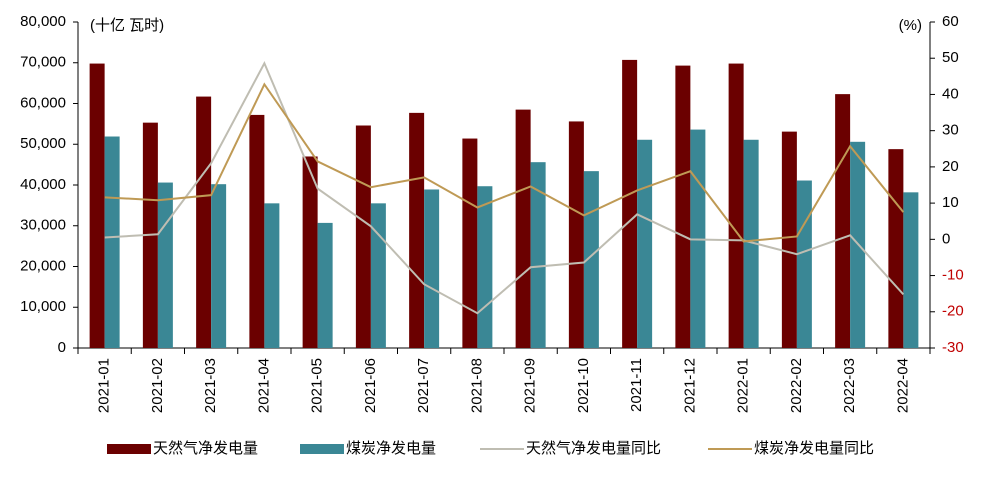  What do you see at coordinates (902, 385) in the screenshot?
I see `x-tick-label: 2022-04` at bounding box center [902, 385].